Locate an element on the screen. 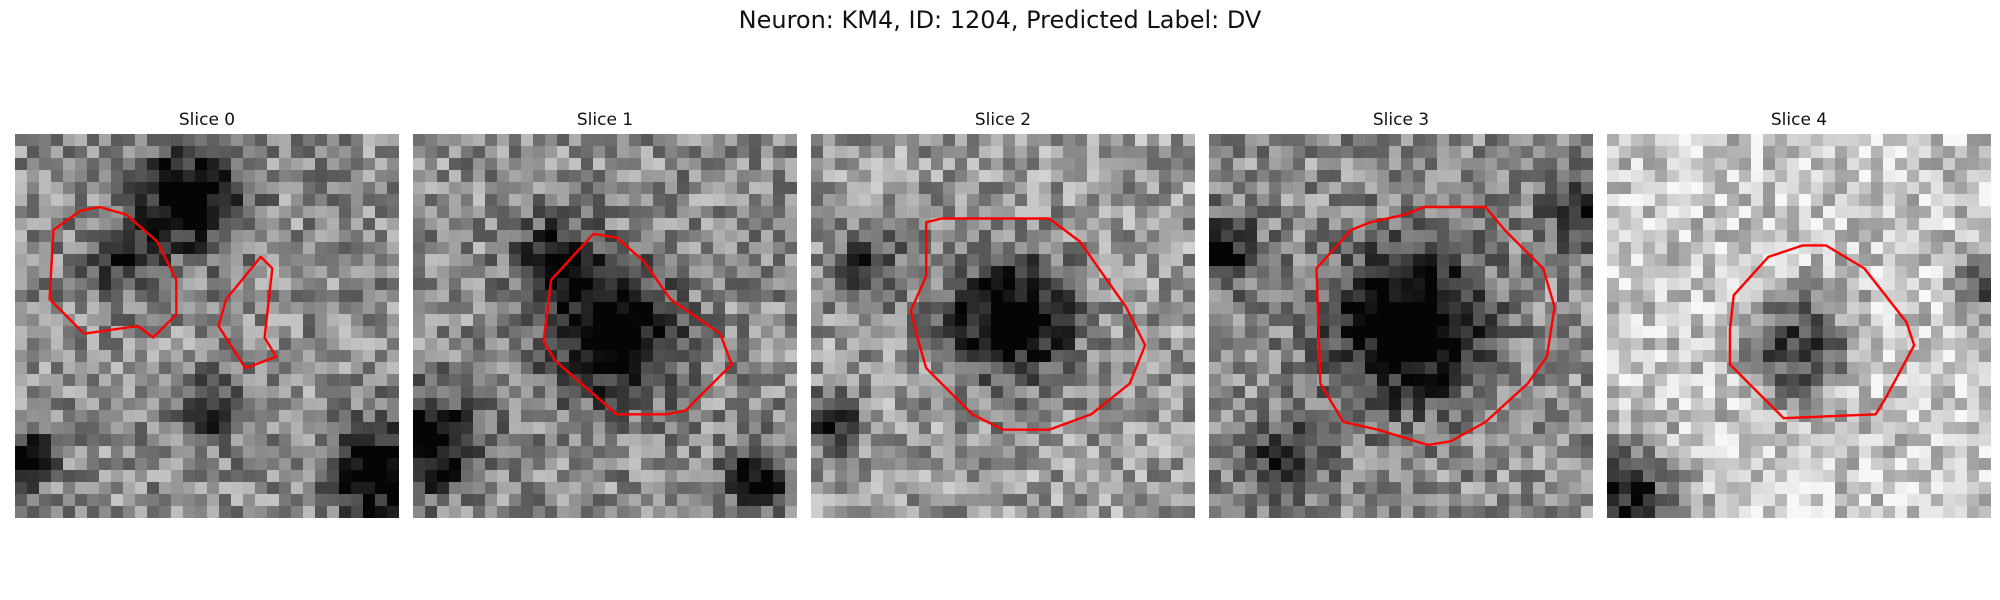 Image resolution: width=2000 pixels, height=600 pixels. slice-panel-0: Slice 0 is located at coordinates (207, 313).